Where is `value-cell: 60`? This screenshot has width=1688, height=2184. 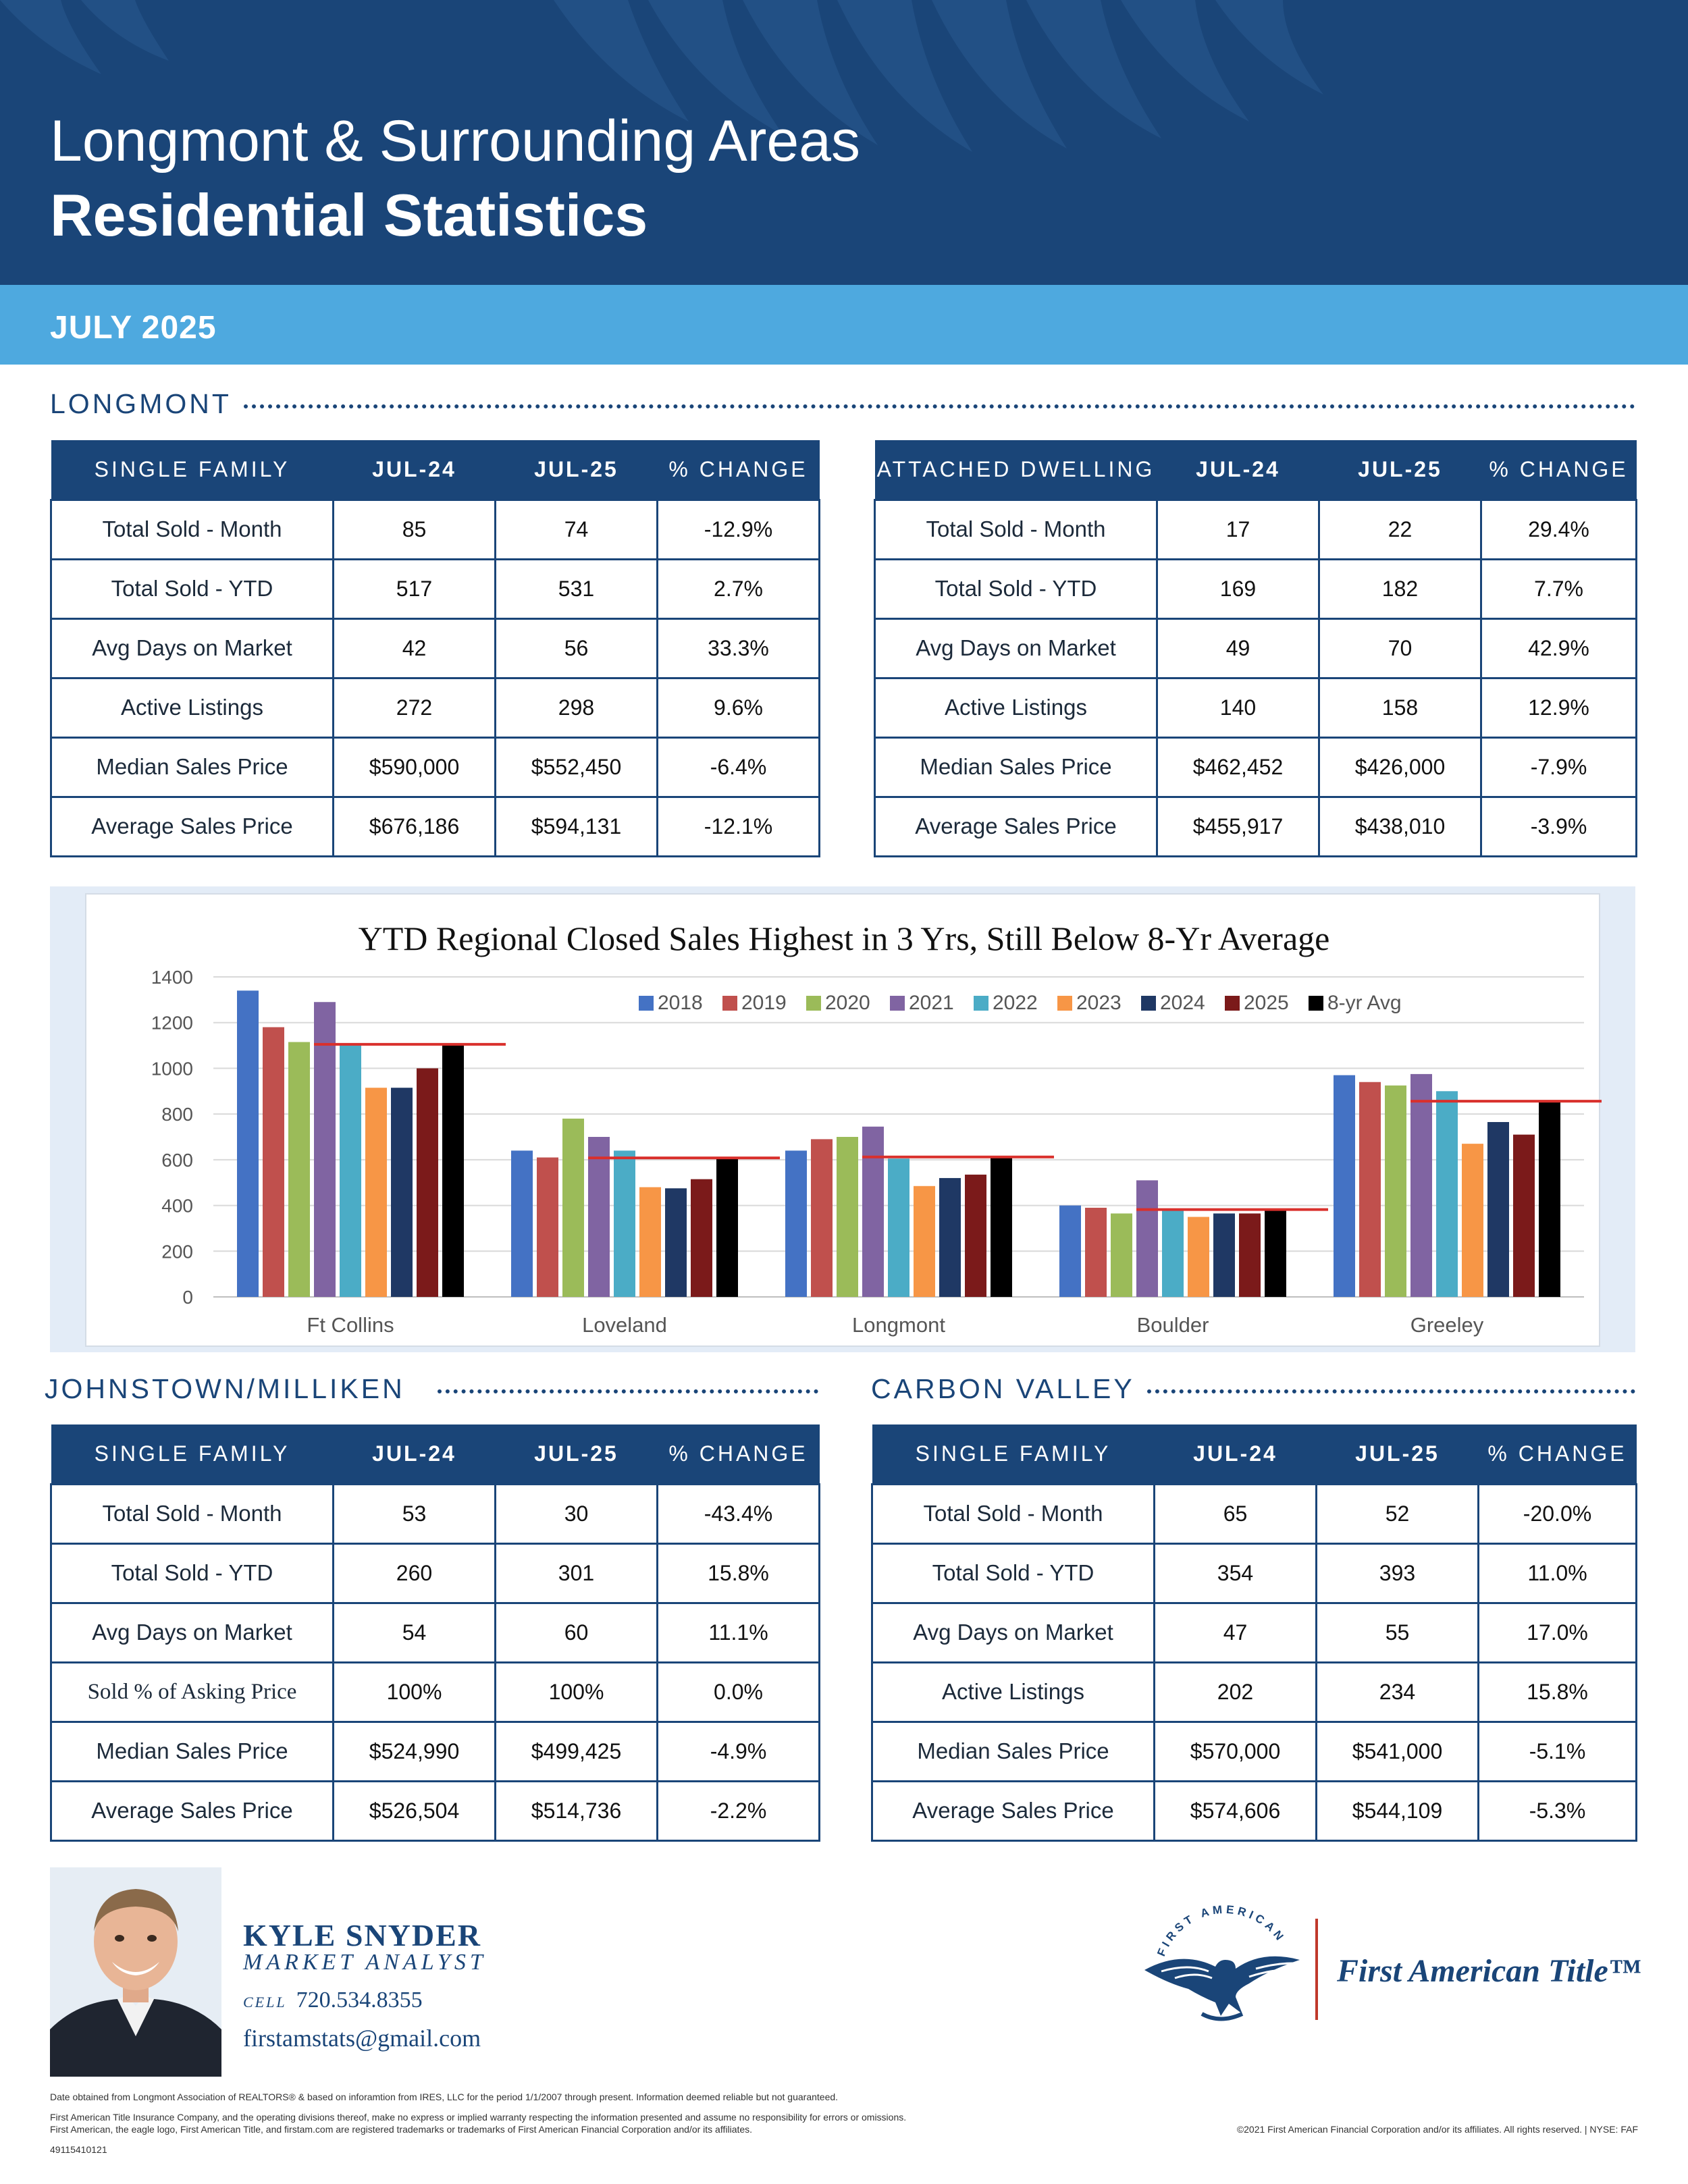 value-cell: 60 is located at coordinates (576, 1632).